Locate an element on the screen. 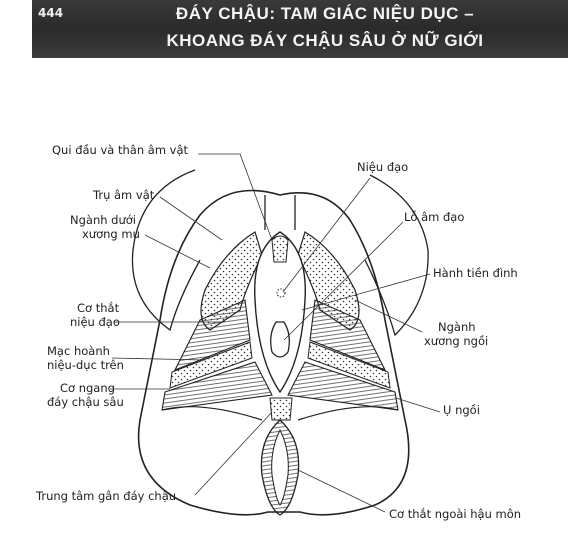 This screenshot has width=568, height=554. label-tru-am-vat: Trụ âm vật is located at coordinates (124, 195).